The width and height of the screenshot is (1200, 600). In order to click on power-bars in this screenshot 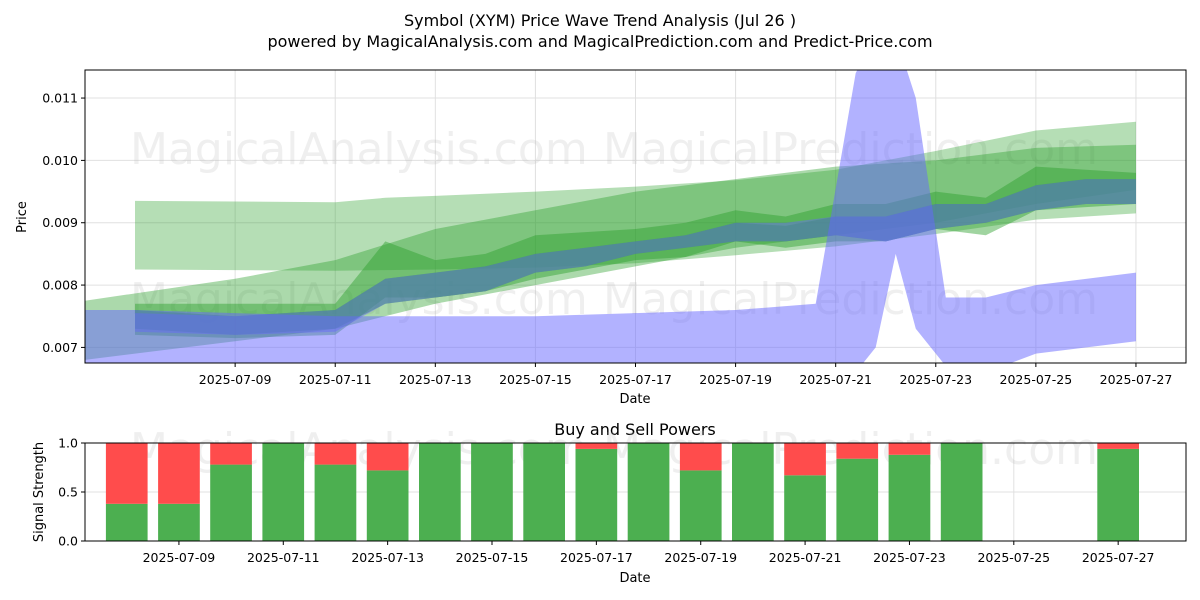, I will do `click(622, 492)`.